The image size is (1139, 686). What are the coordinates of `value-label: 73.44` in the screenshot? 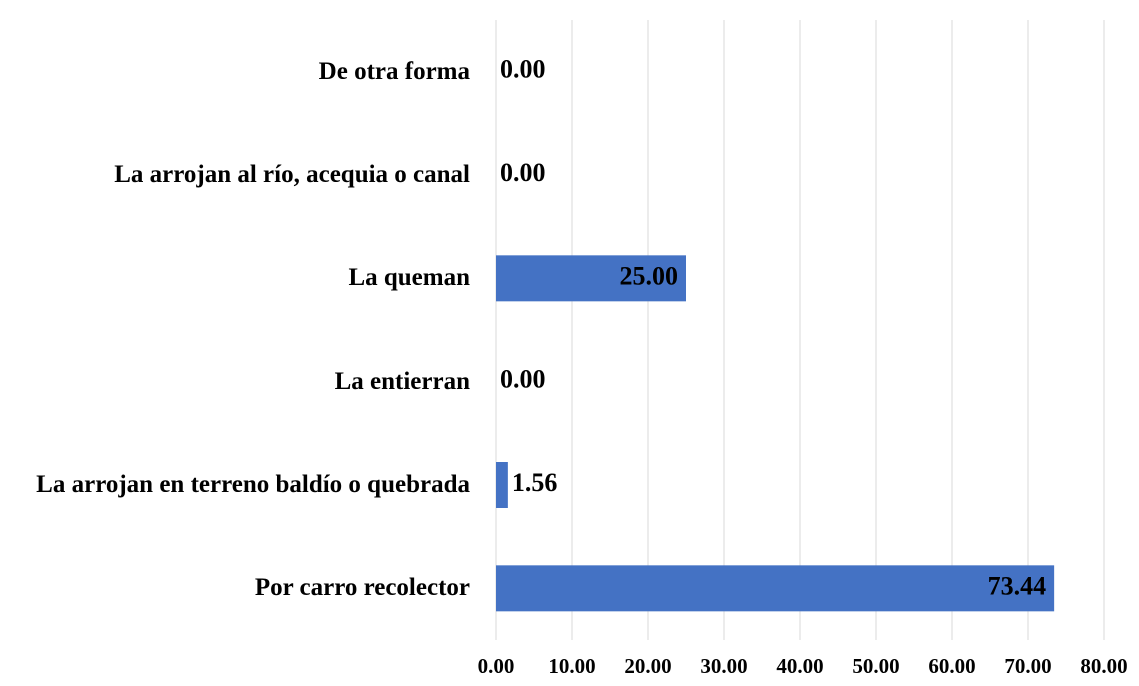 It's located at (1017, 585).